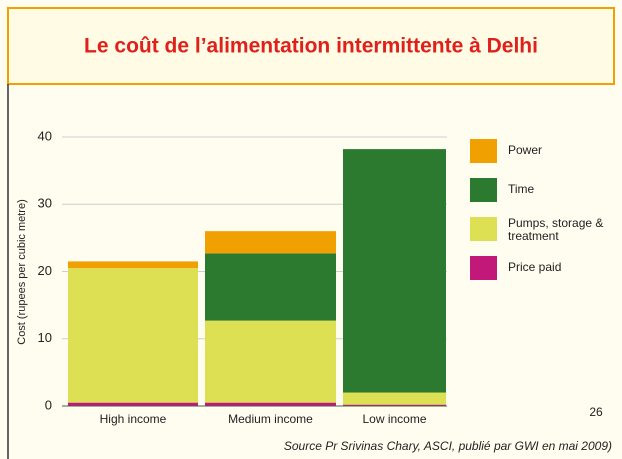 The height and width of the screenshot is (459, 622). What do you see at coordinates (535, 267) in the screenshot?
I see `legend-label: Price paid` at bounding box center [535, 267].